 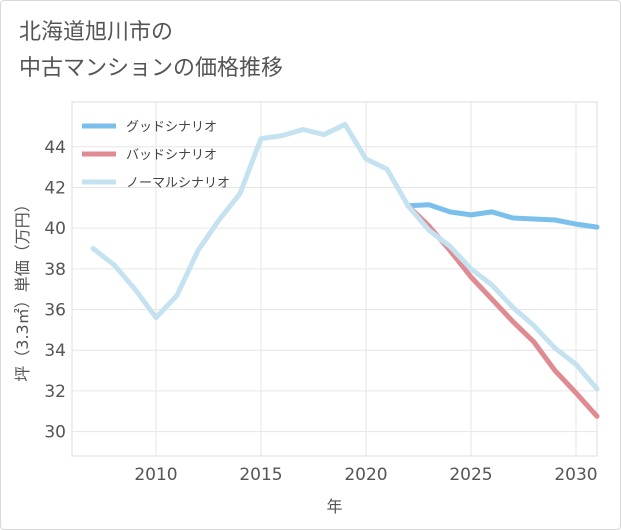 I want to click on y-tick-label: 34, so click(x=55, y=351).